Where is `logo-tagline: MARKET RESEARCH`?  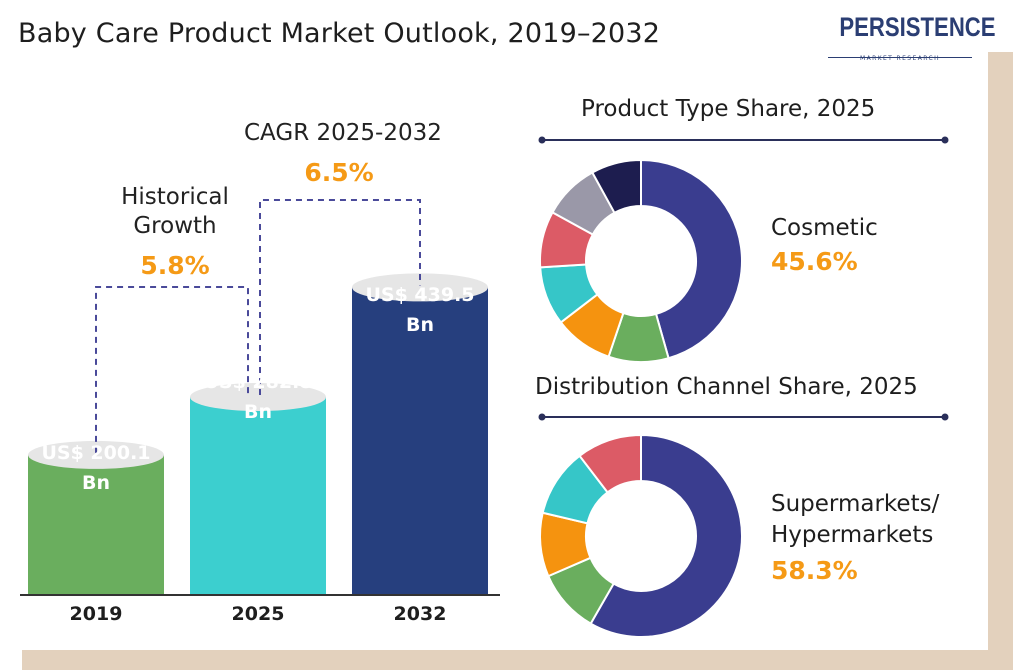
logo-tagline: MARKET RESEARCH is located at coordinates (900, 58).